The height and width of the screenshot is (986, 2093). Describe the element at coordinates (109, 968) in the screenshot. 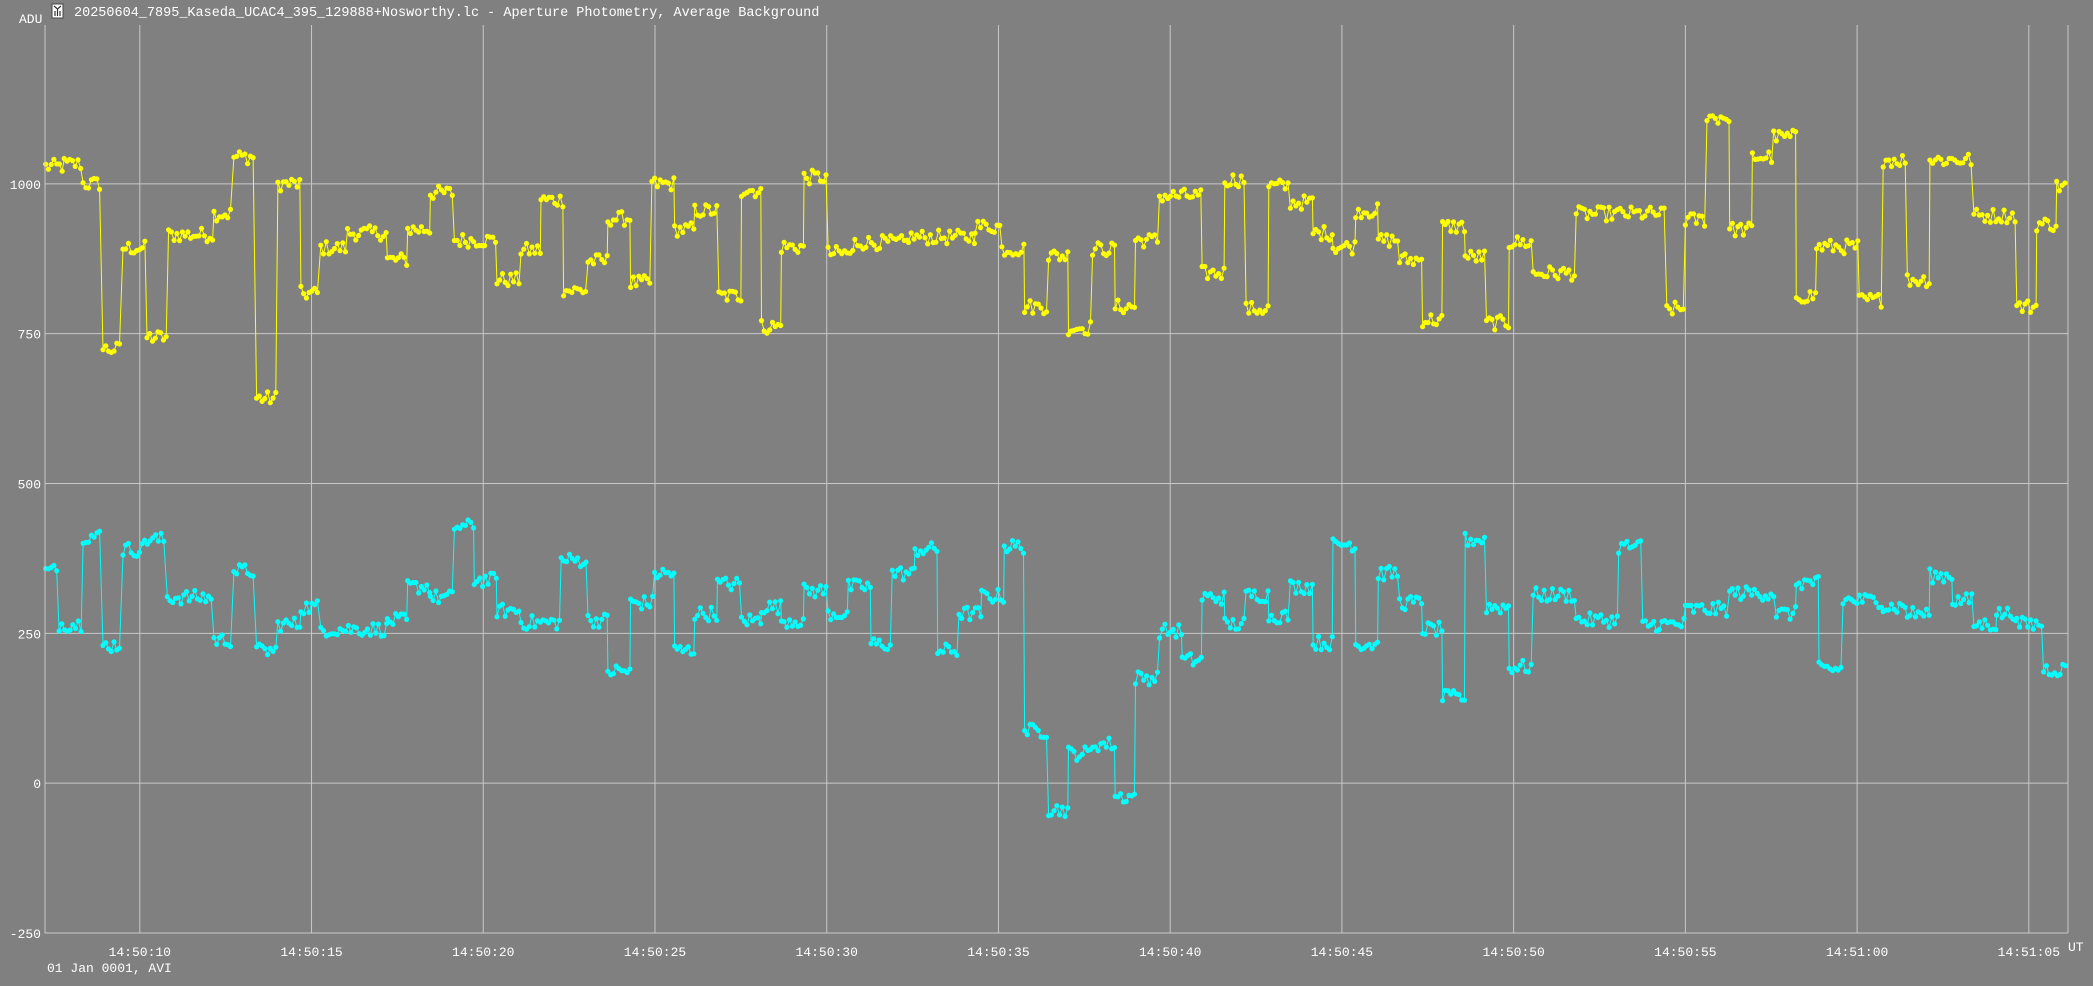

I see `date-label: 01 Jan 0001, AVI` at that location.